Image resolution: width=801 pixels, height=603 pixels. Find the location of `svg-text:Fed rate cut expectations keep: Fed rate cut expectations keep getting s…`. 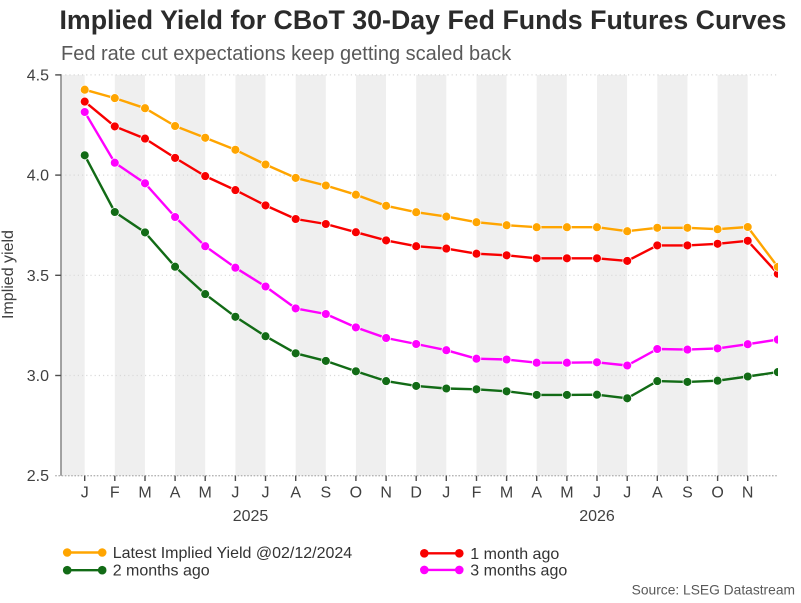

svg-text:Fed rate cut expectations keep: Fed rate cut expectations keep getting s… is located at coordinates (286, 54).